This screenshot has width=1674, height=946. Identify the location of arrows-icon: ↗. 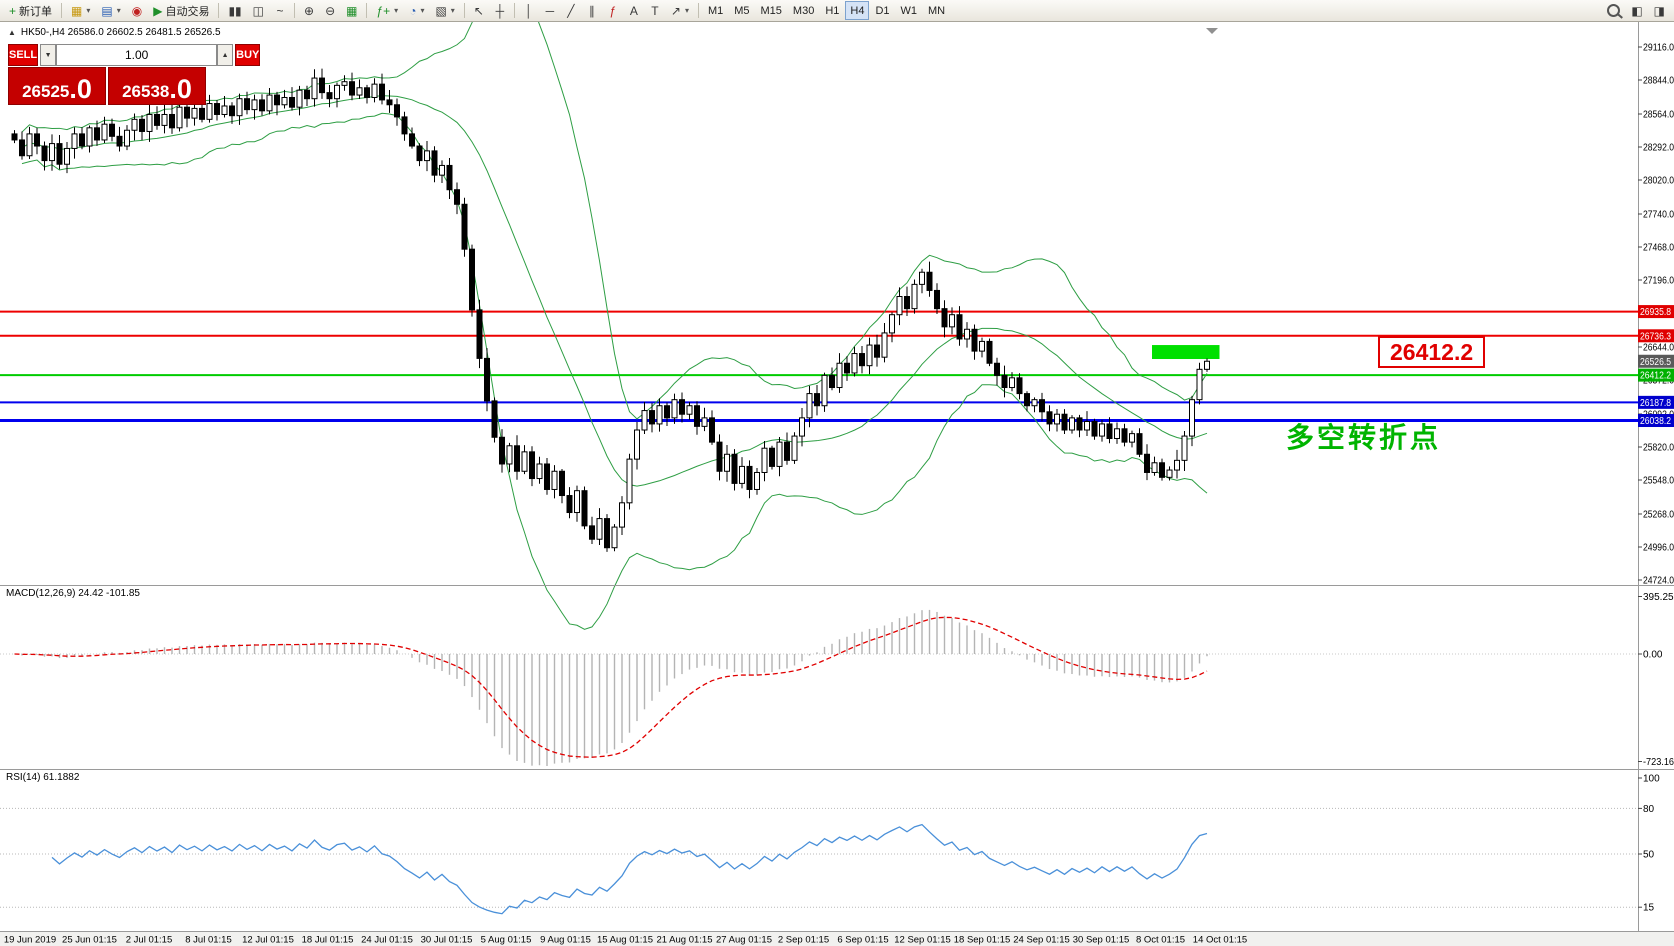
(675, 10).